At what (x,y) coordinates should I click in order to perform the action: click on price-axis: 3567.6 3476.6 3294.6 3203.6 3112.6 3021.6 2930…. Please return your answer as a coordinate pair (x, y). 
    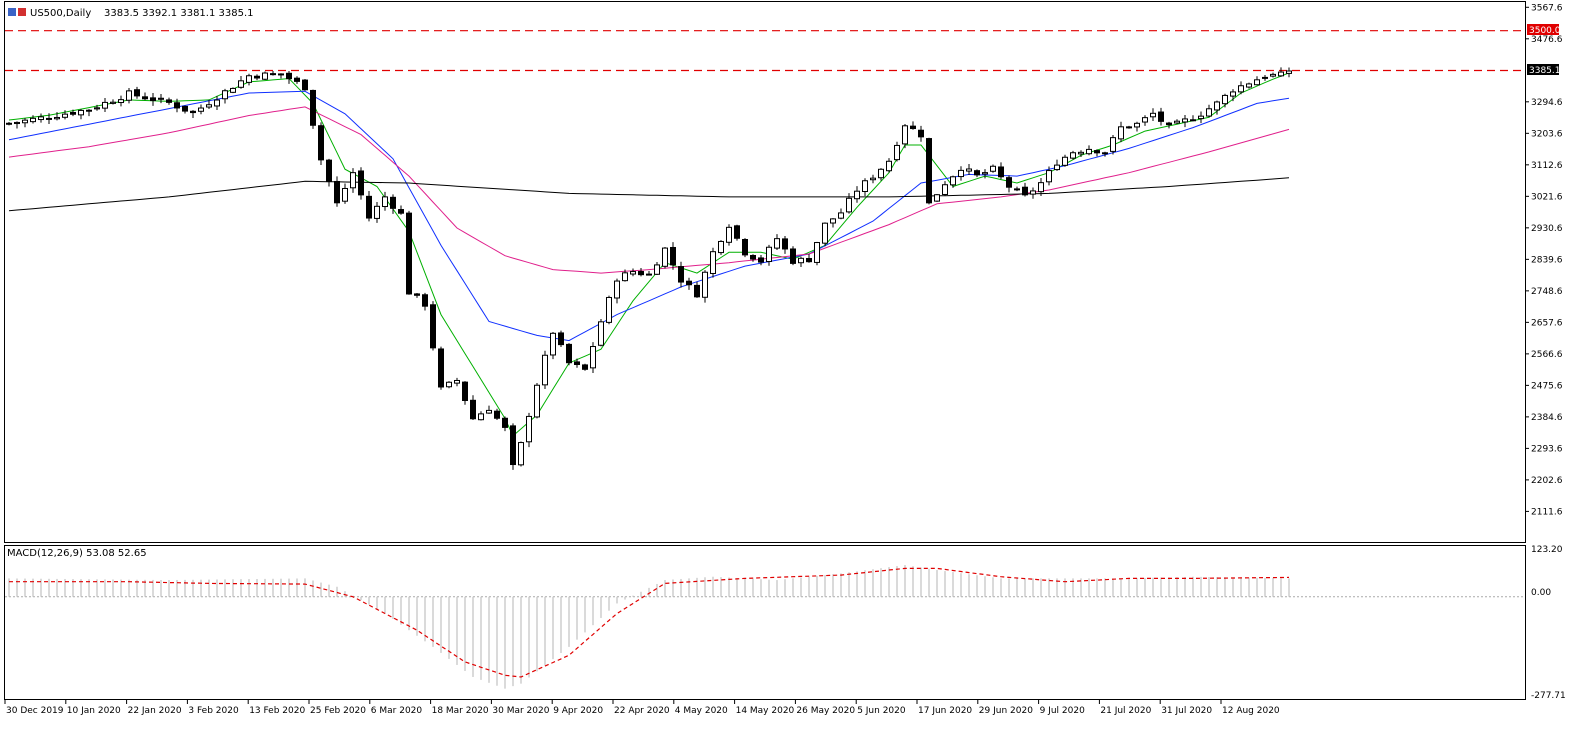
    Looking at the image, I should click on (1544, 260).